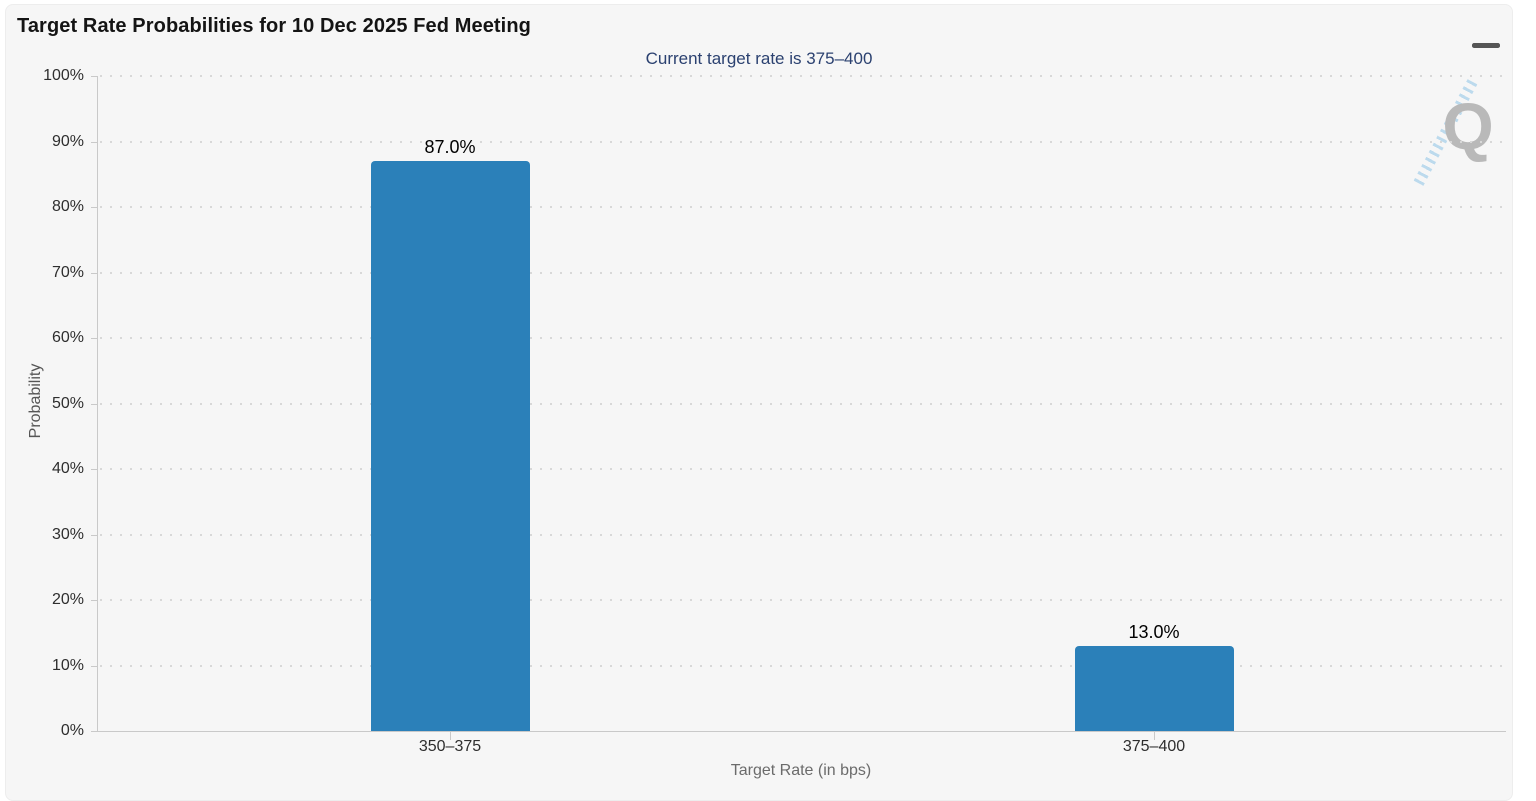 This screenshot has width=1536, height=801. What do you see at coordinates (1154, 688) in the screenshot?
I see `bar-375–400` at bounding box center [1154, 688].